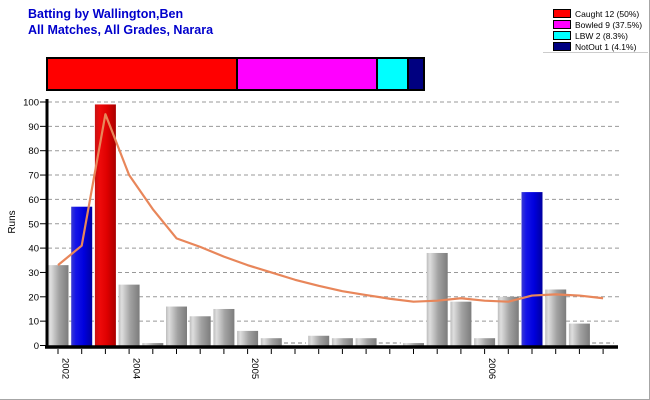 This screenshot has width=650, height=400. I want to click on legend-label: Bowled 9 (37.5%), so click(609, 24).